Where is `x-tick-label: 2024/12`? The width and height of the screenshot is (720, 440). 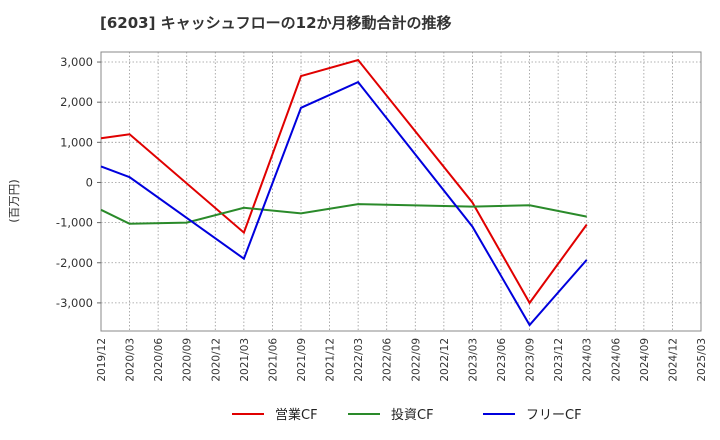
x-tick-label: 2024/12 is located at coordinates (673, 360).